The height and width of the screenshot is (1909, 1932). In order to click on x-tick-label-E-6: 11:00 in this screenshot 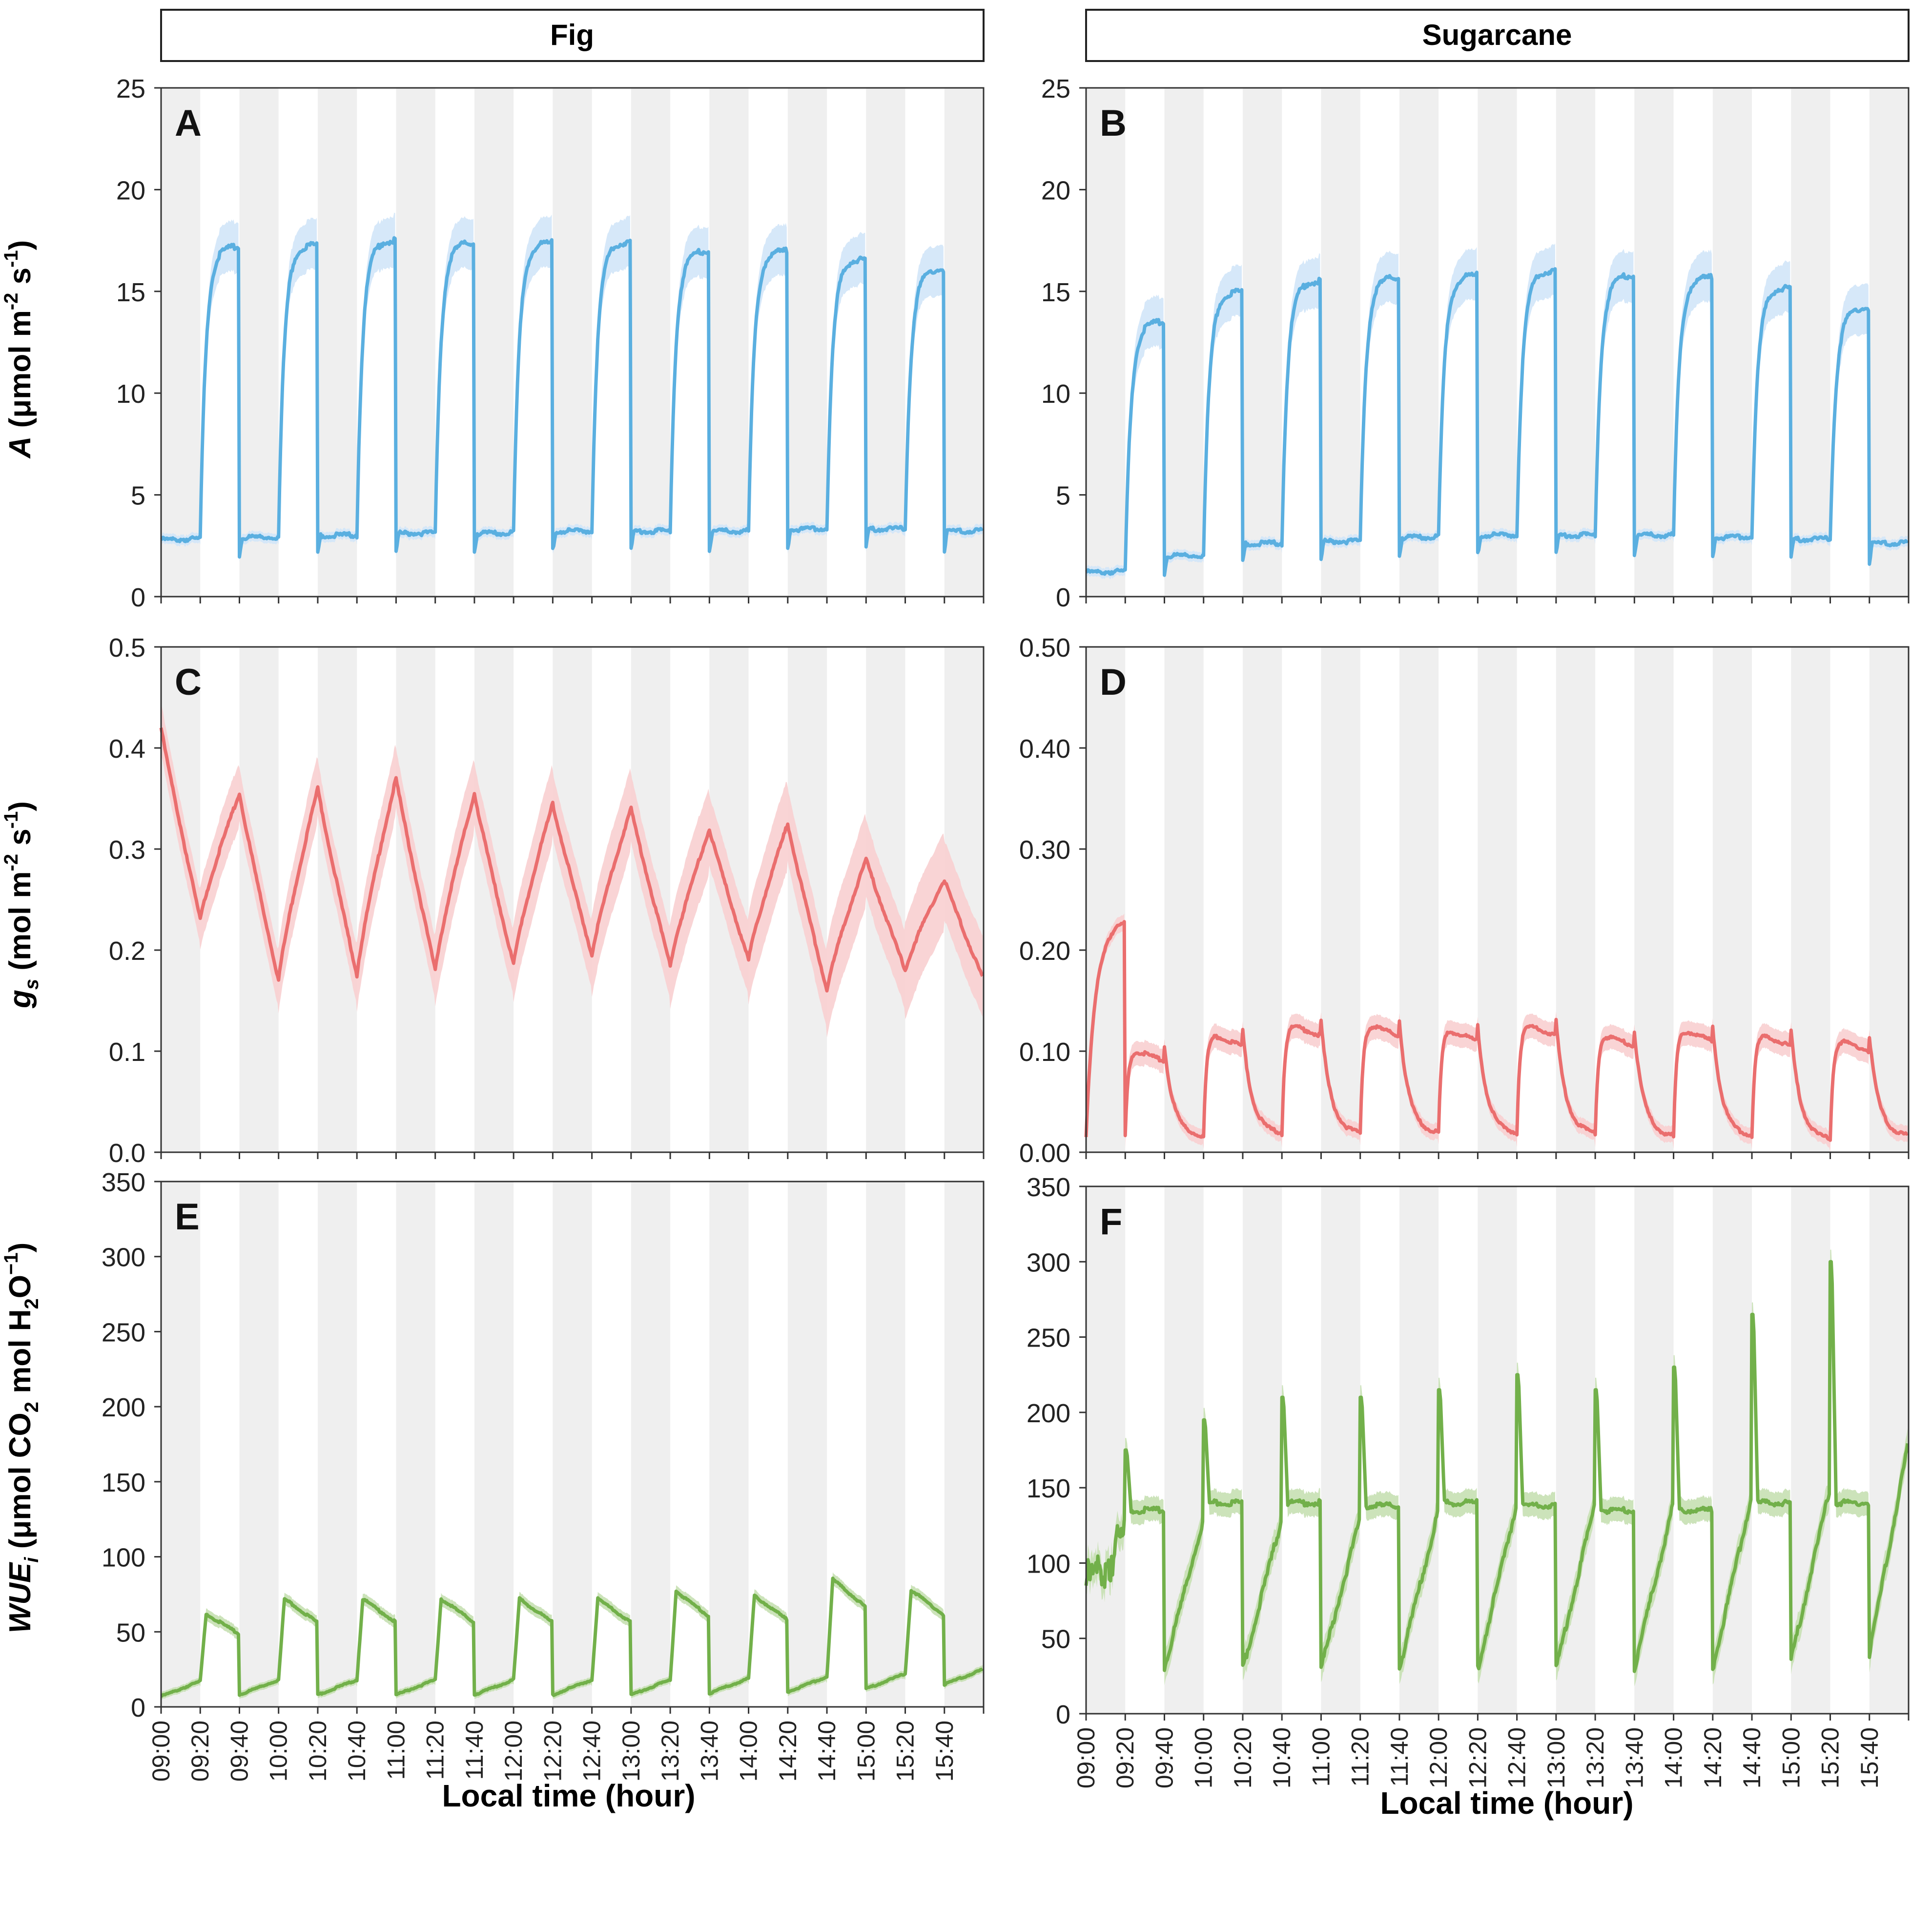, I will do `click(396, 1750)`.